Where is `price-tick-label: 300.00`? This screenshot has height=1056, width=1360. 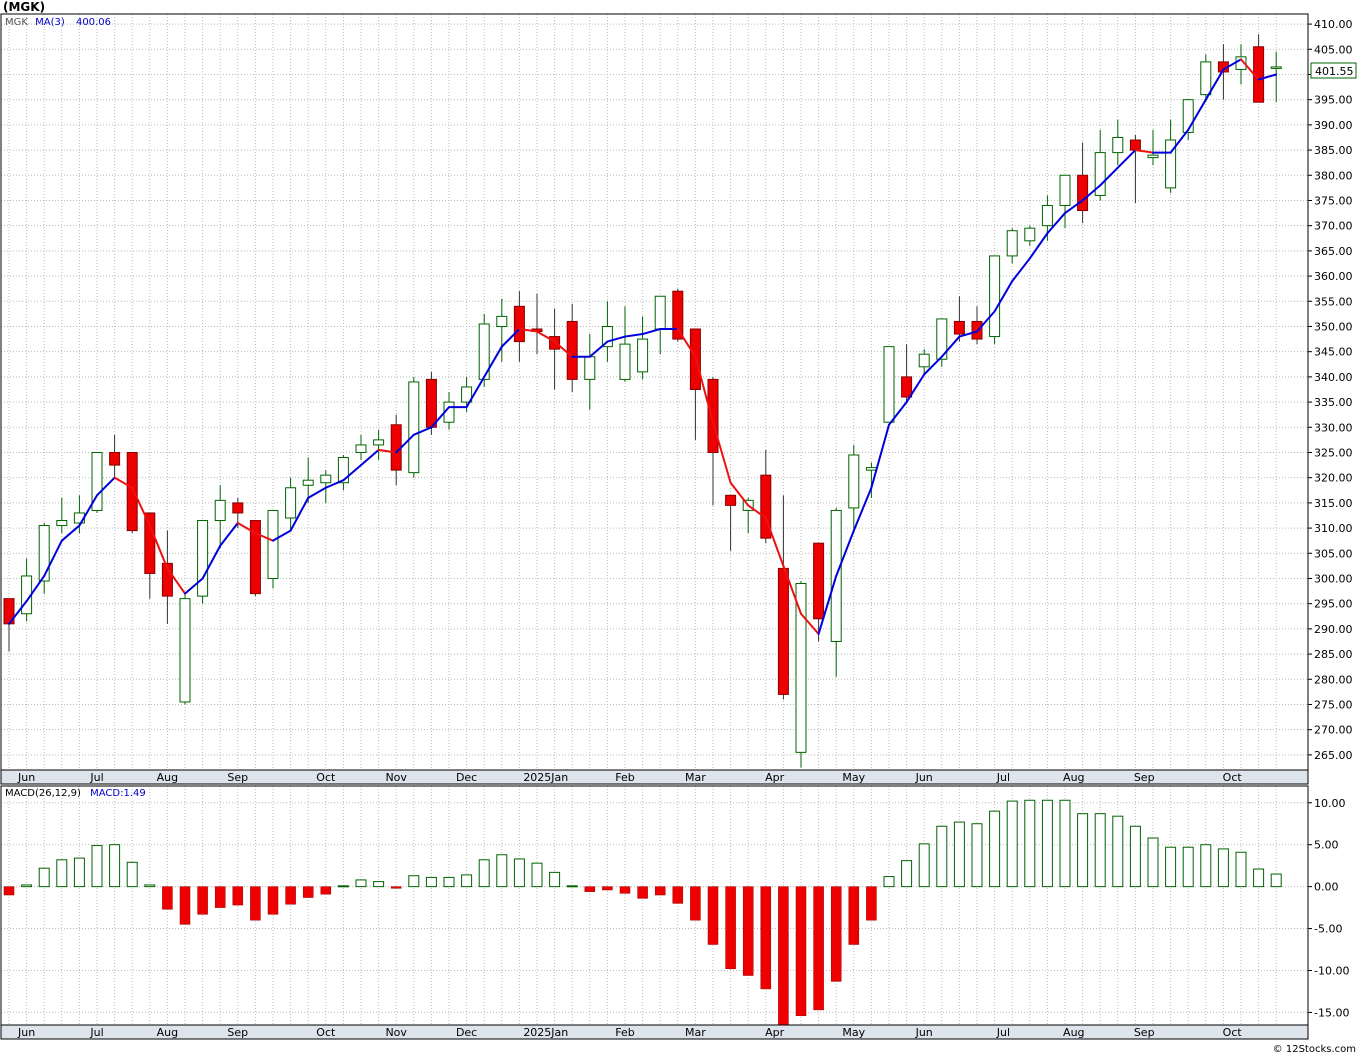 price-tick-label: 300.00 is located at coordinates (1333, 578).